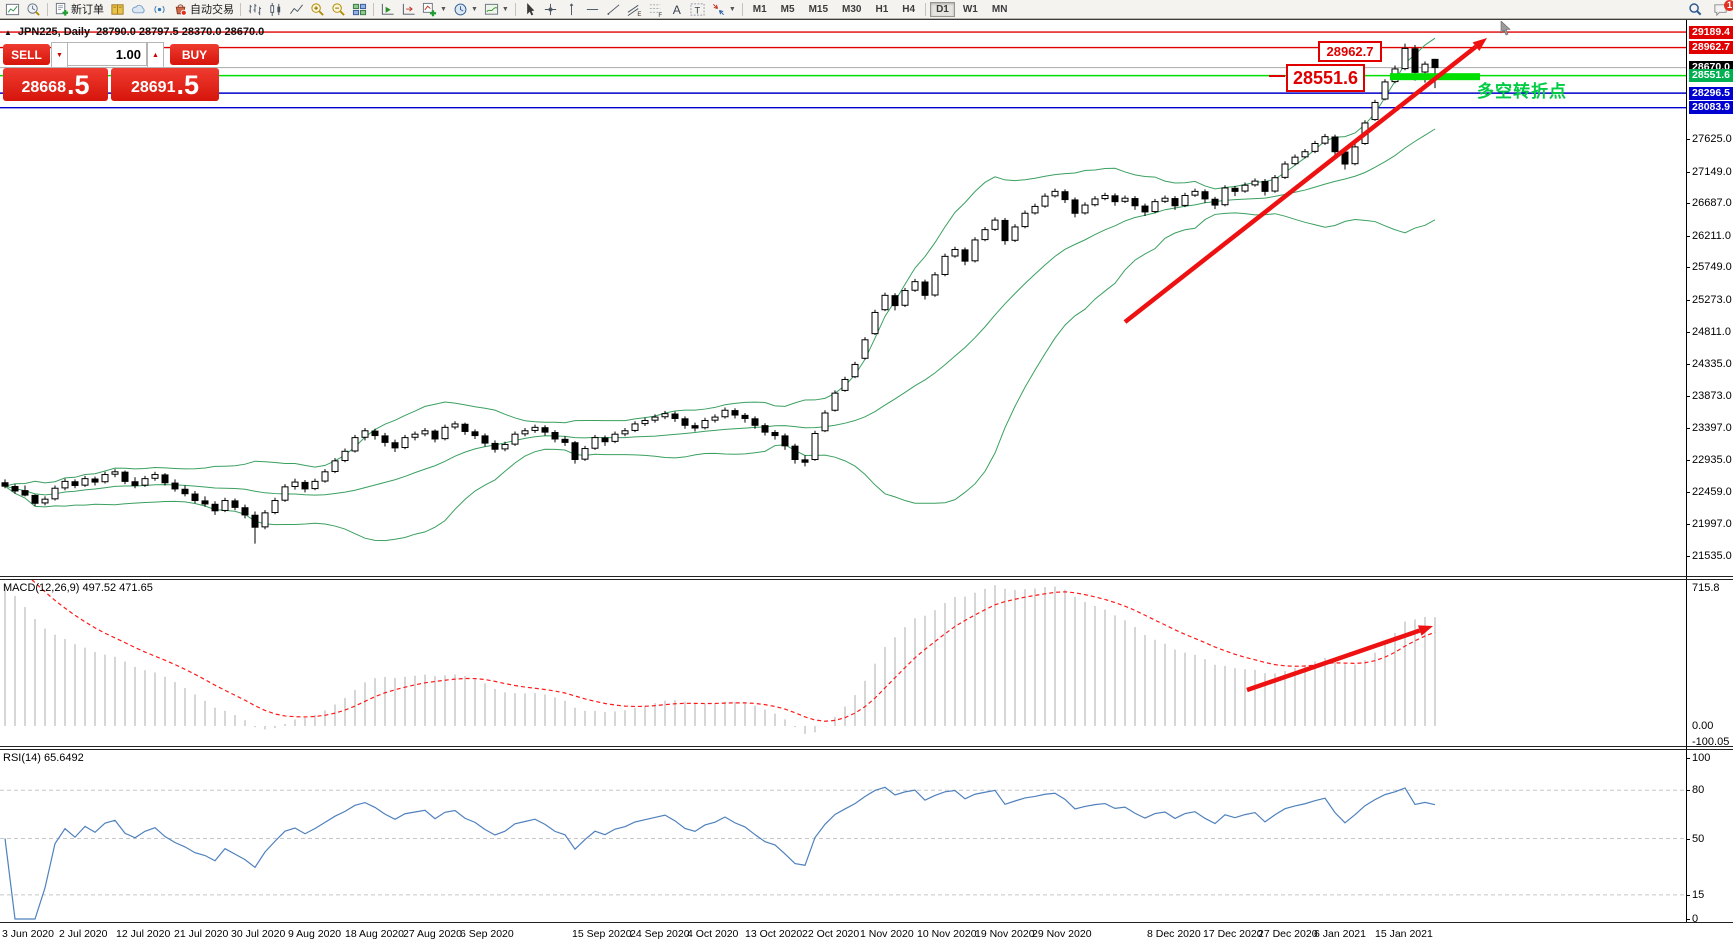 The width and height of the screenshot is (1733, 942). I want to click on timeframe-h1: H1, so click(882, 9).